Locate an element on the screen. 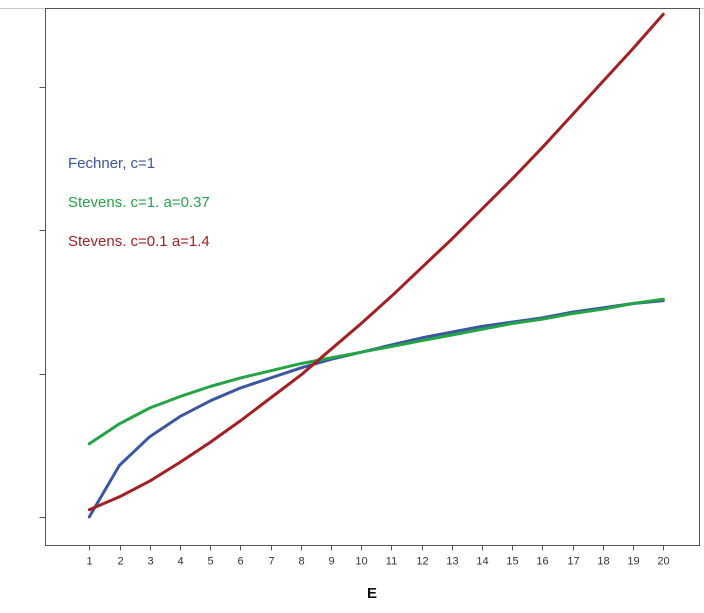  legend-entry-fechner: Fechner, c=1 is located at coordinates (111, 163).